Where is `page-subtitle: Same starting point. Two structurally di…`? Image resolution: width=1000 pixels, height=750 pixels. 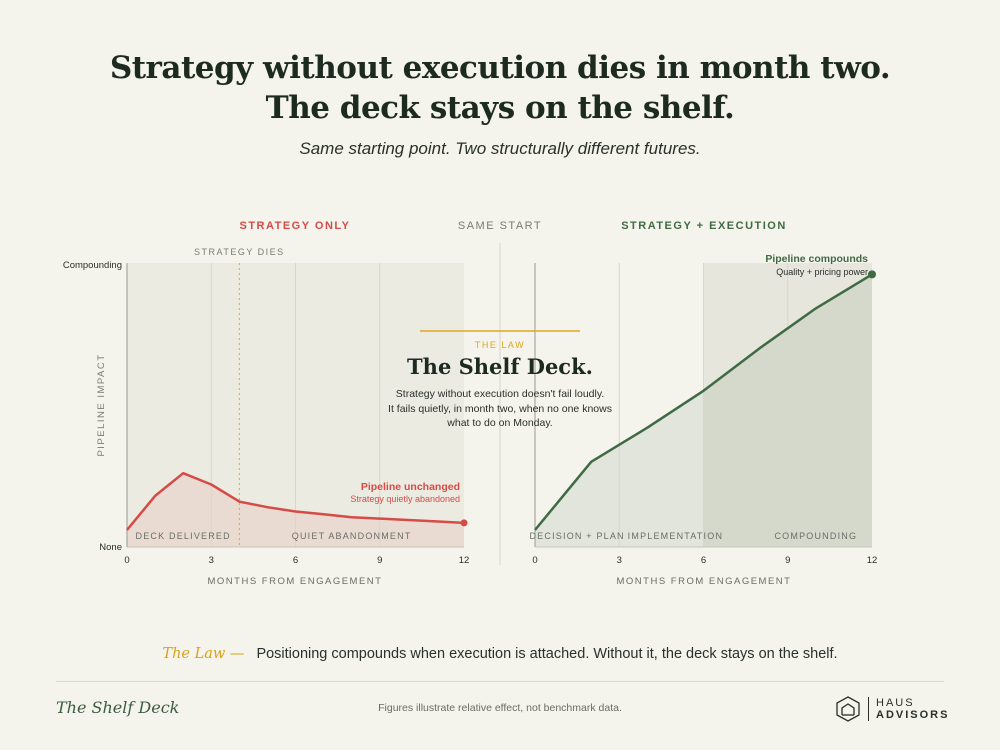
page-subtitle: Same starting point. Two structurally di… is located at coordinates (500, 148).